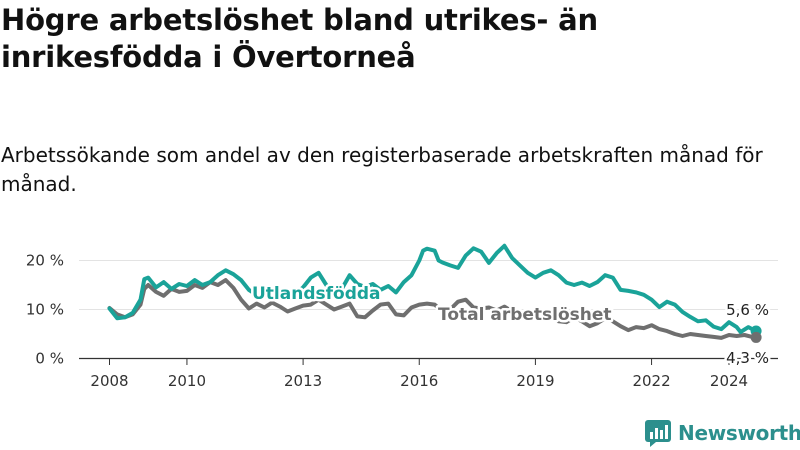 The image size is (800, 450). What do you see at coordinates (756, 337) in the screenshot?
I see `total-unemployment-end-point` at bounding box center [756, 337].